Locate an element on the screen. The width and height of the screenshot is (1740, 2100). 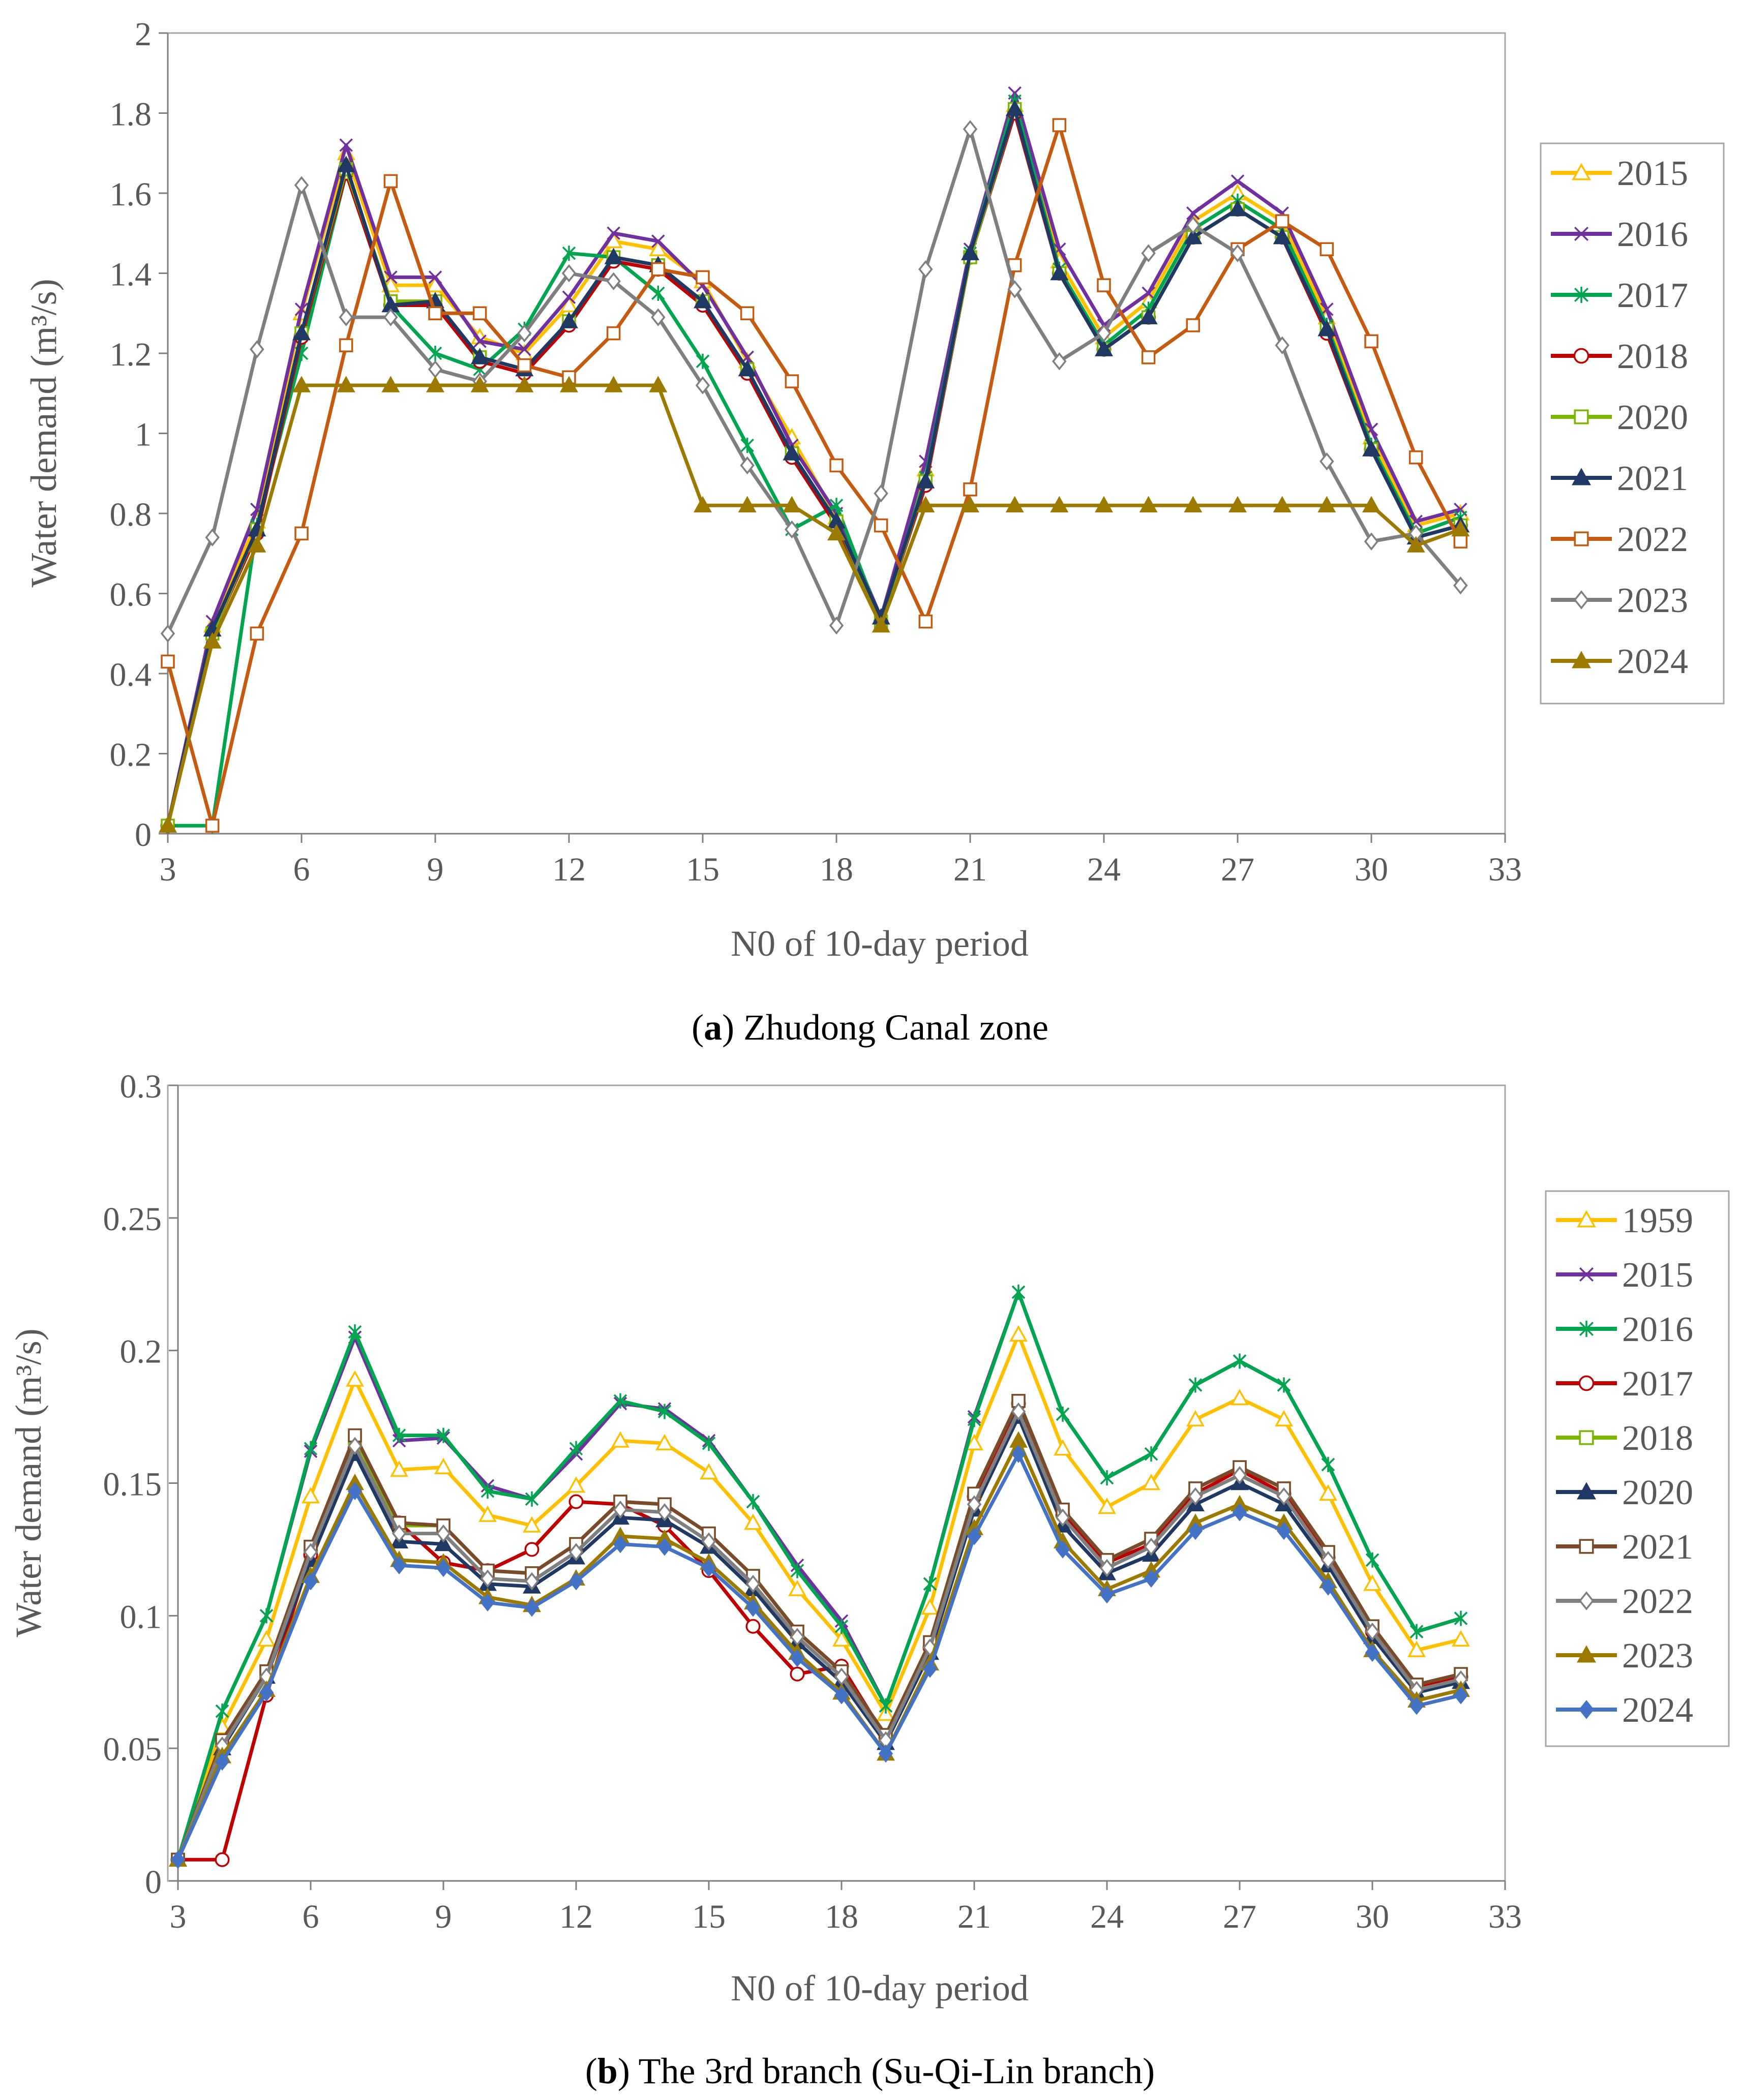
caption-a-letter: a is located at coordinates (713, 1027).